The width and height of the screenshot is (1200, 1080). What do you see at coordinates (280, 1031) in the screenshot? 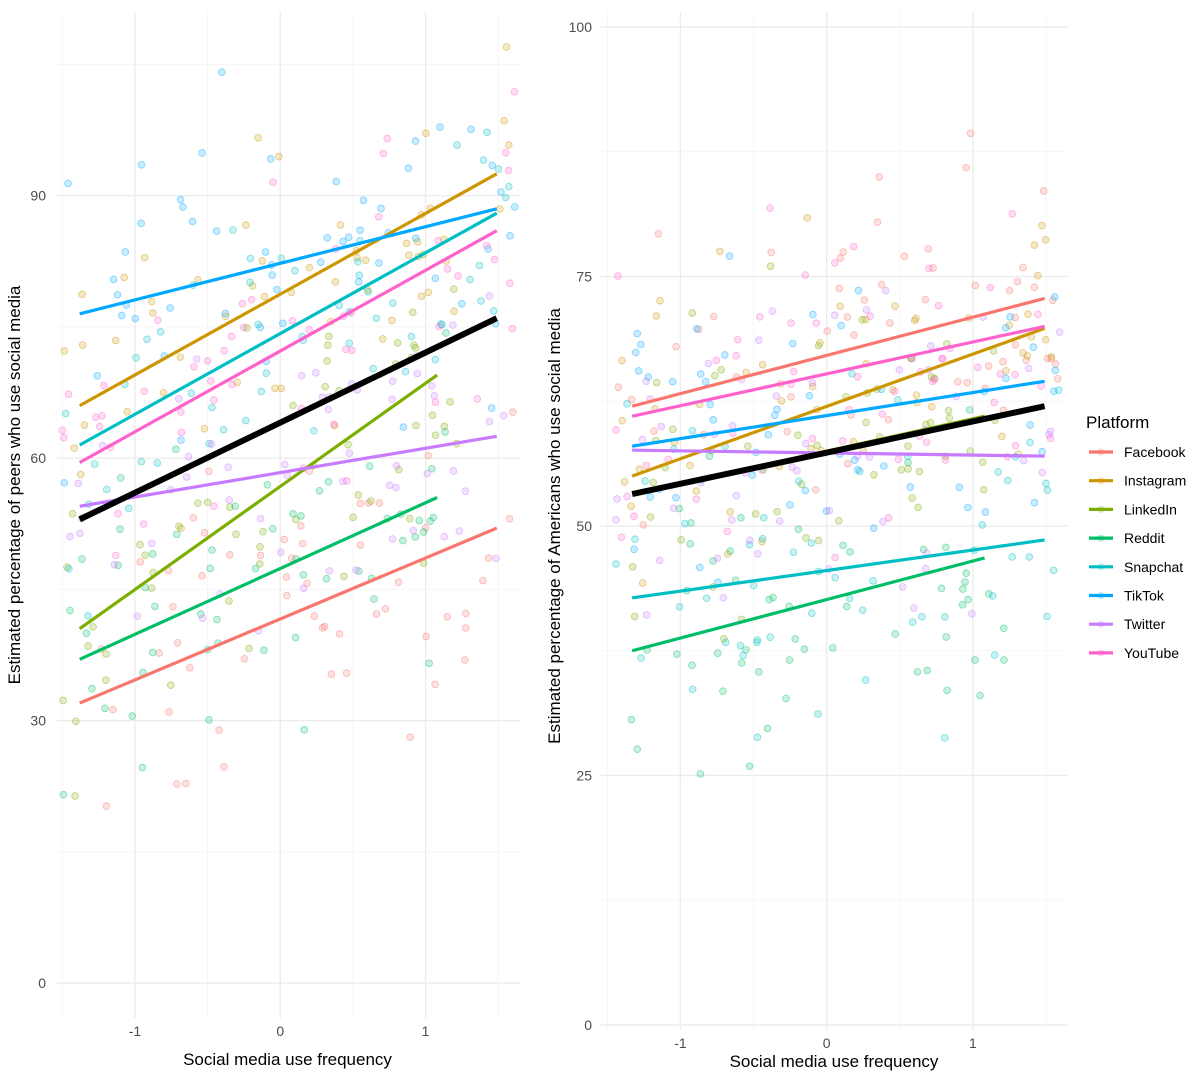
I see `x-tick-label: 0` at bounding box center [280, 1031].